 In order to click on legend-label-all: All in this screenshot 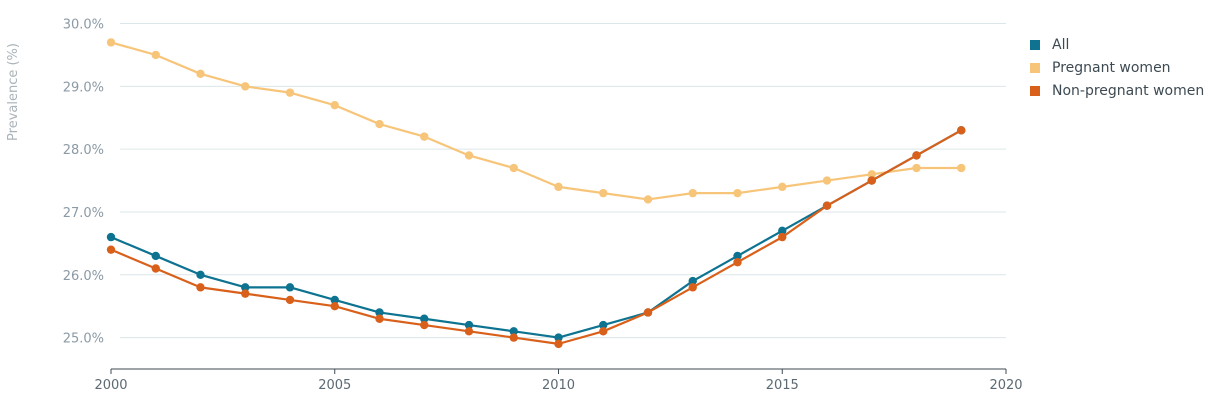, I will do `click(1061, 44)`.